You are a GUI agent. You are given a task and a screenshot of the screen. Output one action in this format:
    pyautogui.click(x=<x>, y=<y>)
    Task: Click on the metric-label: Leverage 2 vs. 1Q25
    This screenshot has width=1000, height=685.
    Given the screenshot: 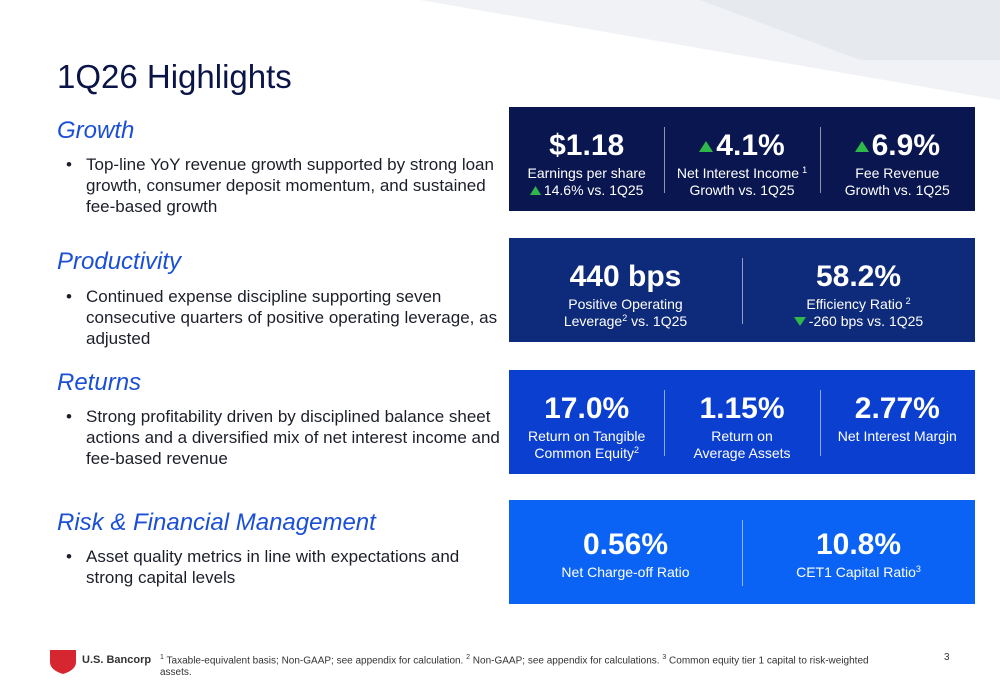 What is the action you would take?
    pyautogui.click(x=625, y=321)
    